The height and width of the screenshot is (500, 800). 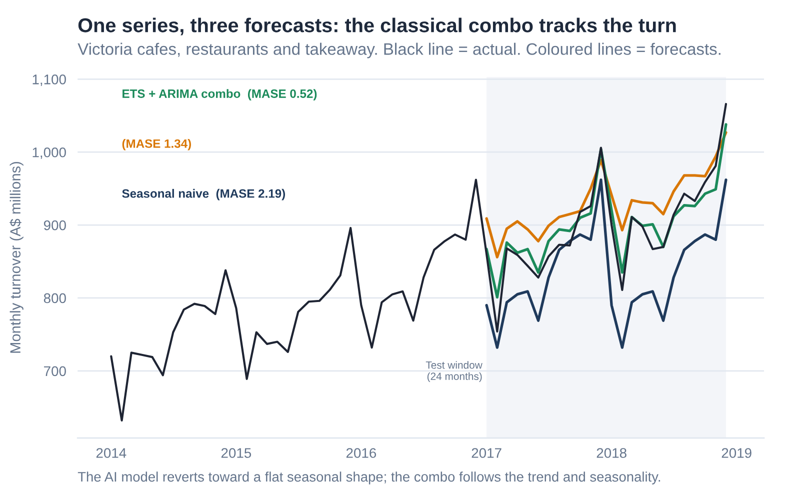 I want to click on x-tick-label: 2014, so click(x=111, y=453).